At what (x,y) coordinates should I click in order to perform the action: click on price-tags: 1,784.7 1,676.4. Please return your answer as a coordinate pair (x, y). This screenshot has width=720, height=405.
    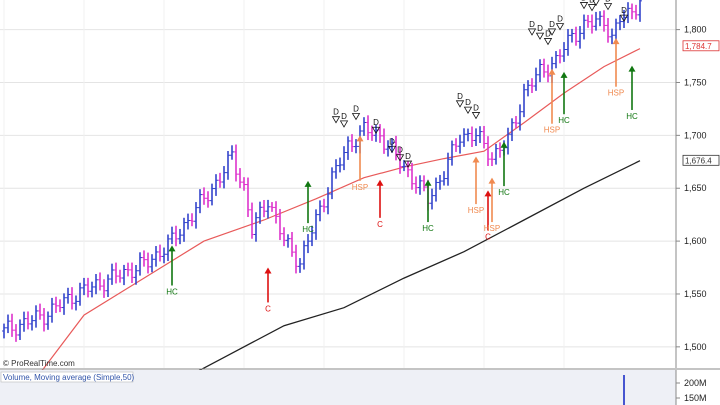
    Looking at the image, I should click on (701, 103).